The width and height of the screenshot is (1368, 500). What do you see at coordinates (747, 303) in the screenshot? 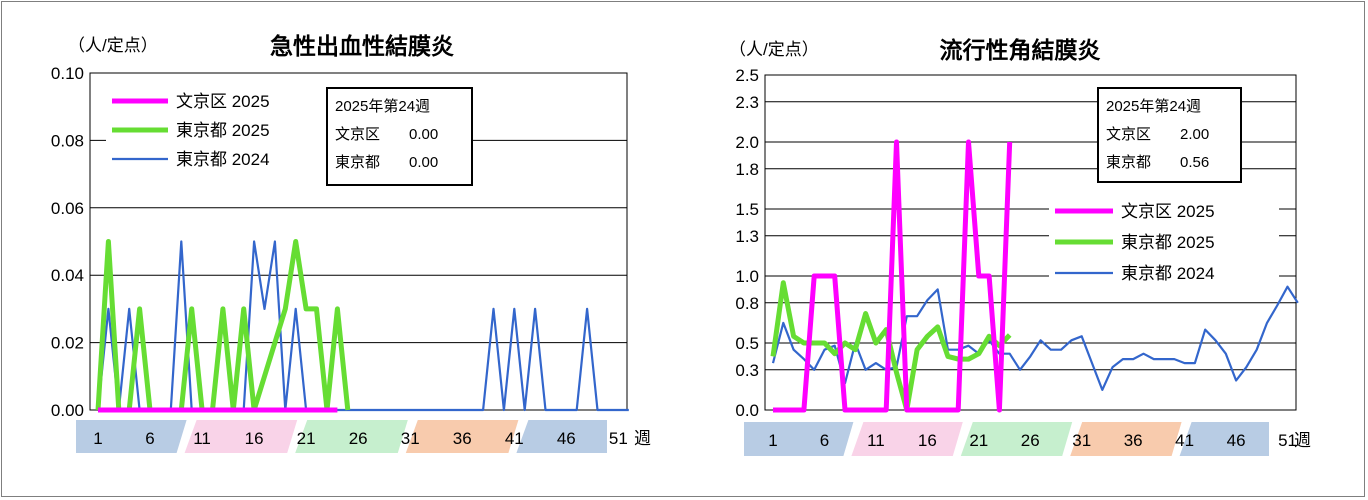
I see `y-tick-label: 0.8` at bounding box center [747, 303].